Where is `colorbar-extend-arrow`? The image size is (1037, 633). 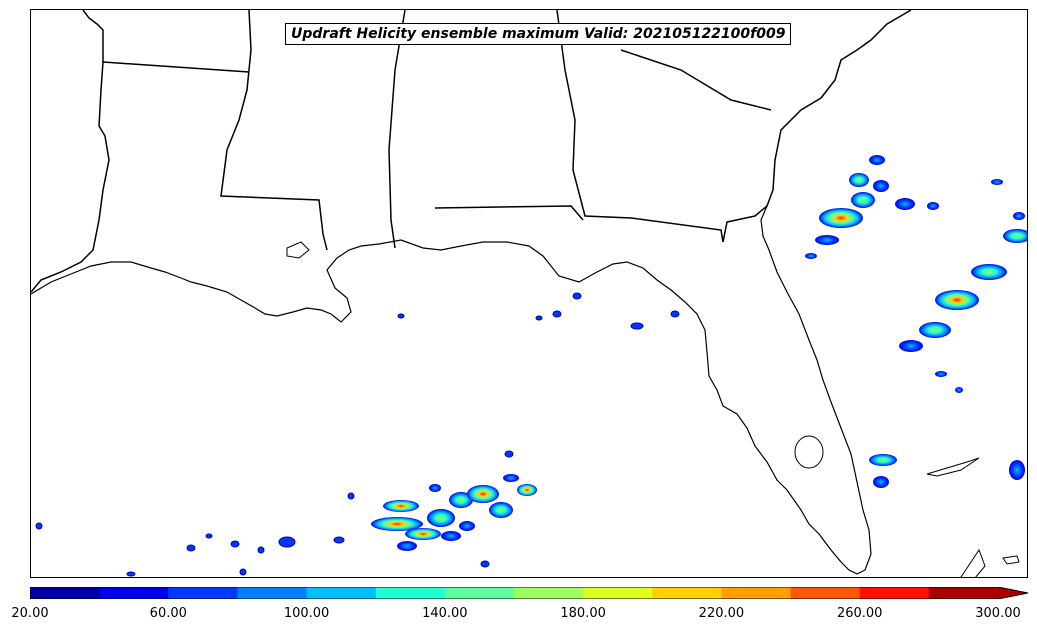
colorbar-extend-arrow is located at coordinates (1013, 593).